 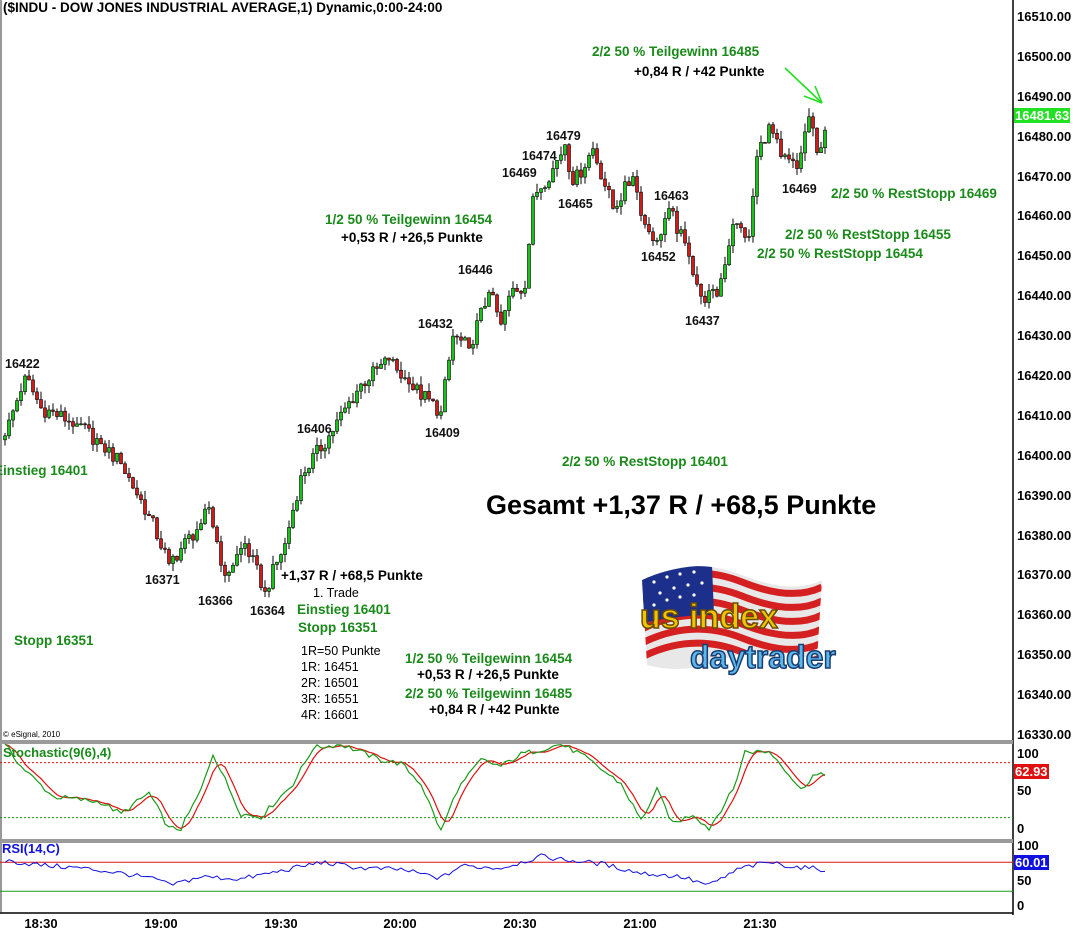 I want to click on price-label: 16422, so click(x=22, y=364).